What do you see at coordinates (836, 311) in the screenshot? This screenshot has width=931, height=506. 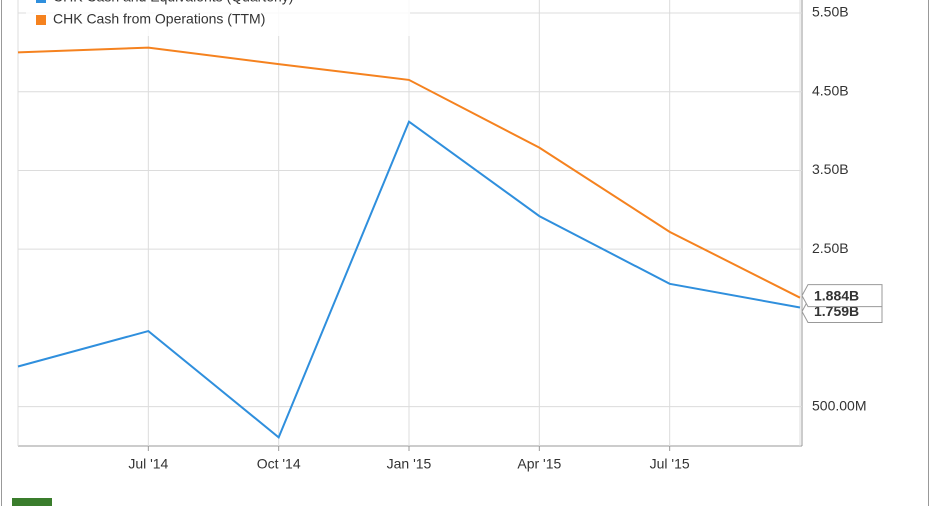 I see `value-label: 1.759B` at bounding box center [836, 311].